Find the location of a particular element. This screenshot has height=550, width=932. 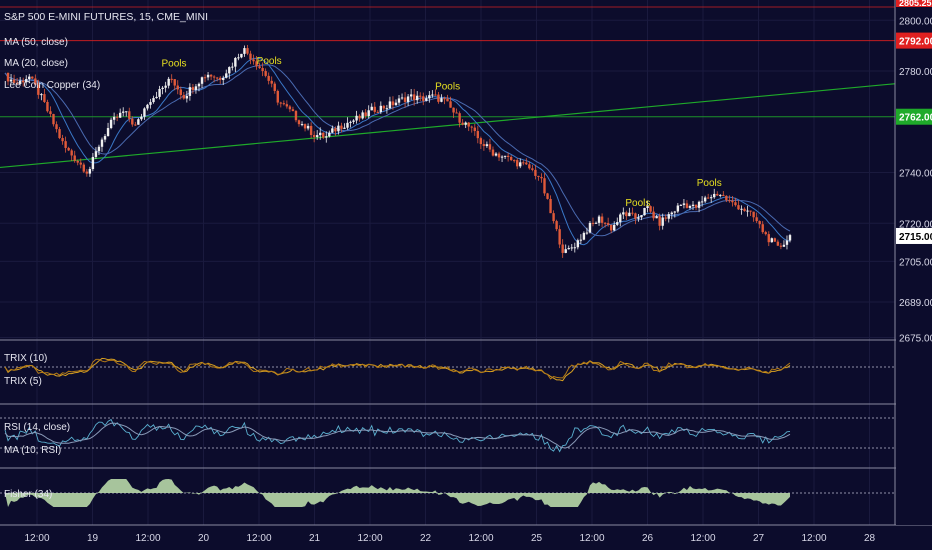

time-label-1: 19 is located at coordinates (93, 538).